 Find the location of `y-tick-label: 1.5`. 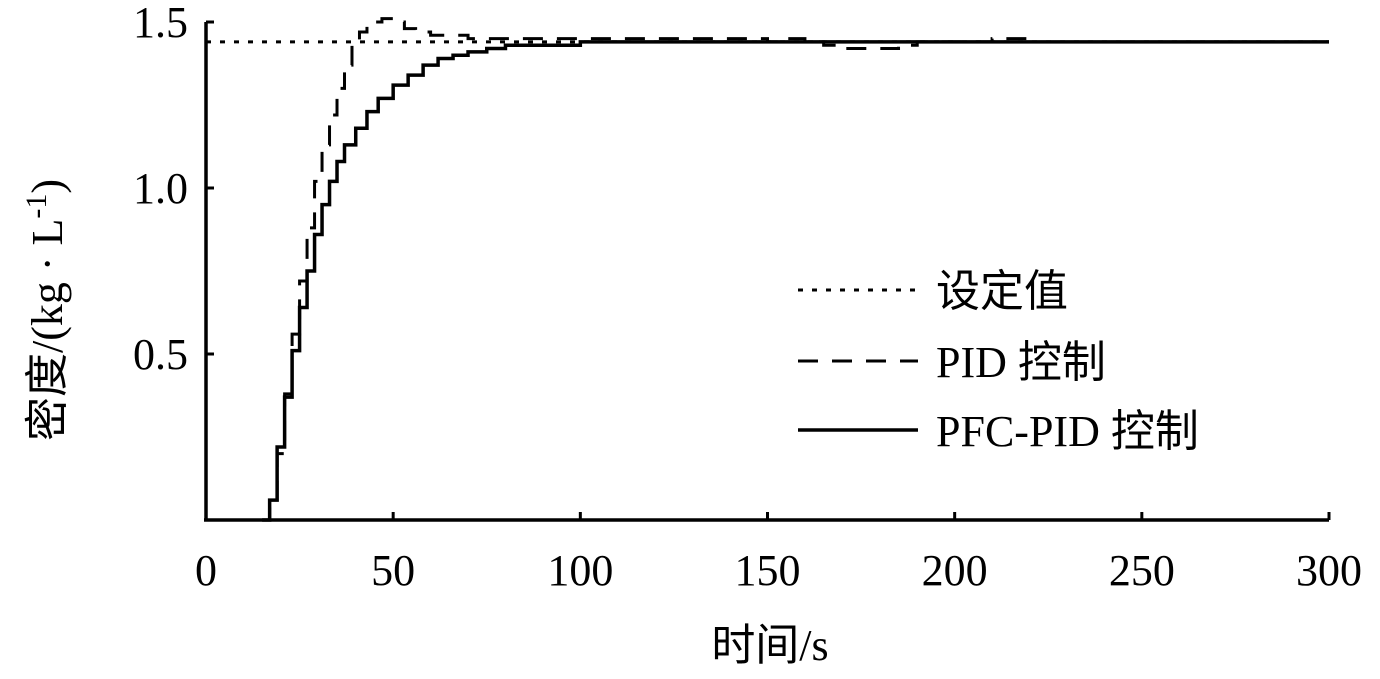

y-tick-label: 1.5 is located at coordinates (160, 23).